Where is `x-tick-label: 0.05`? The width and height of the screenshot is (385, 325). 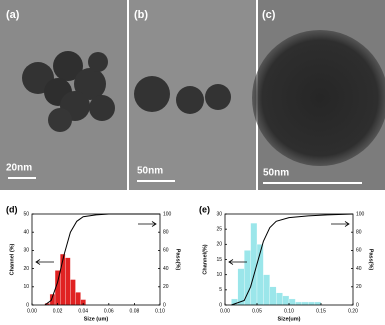
x-tick-label: 0.05 is located at coordinates (257, 311).